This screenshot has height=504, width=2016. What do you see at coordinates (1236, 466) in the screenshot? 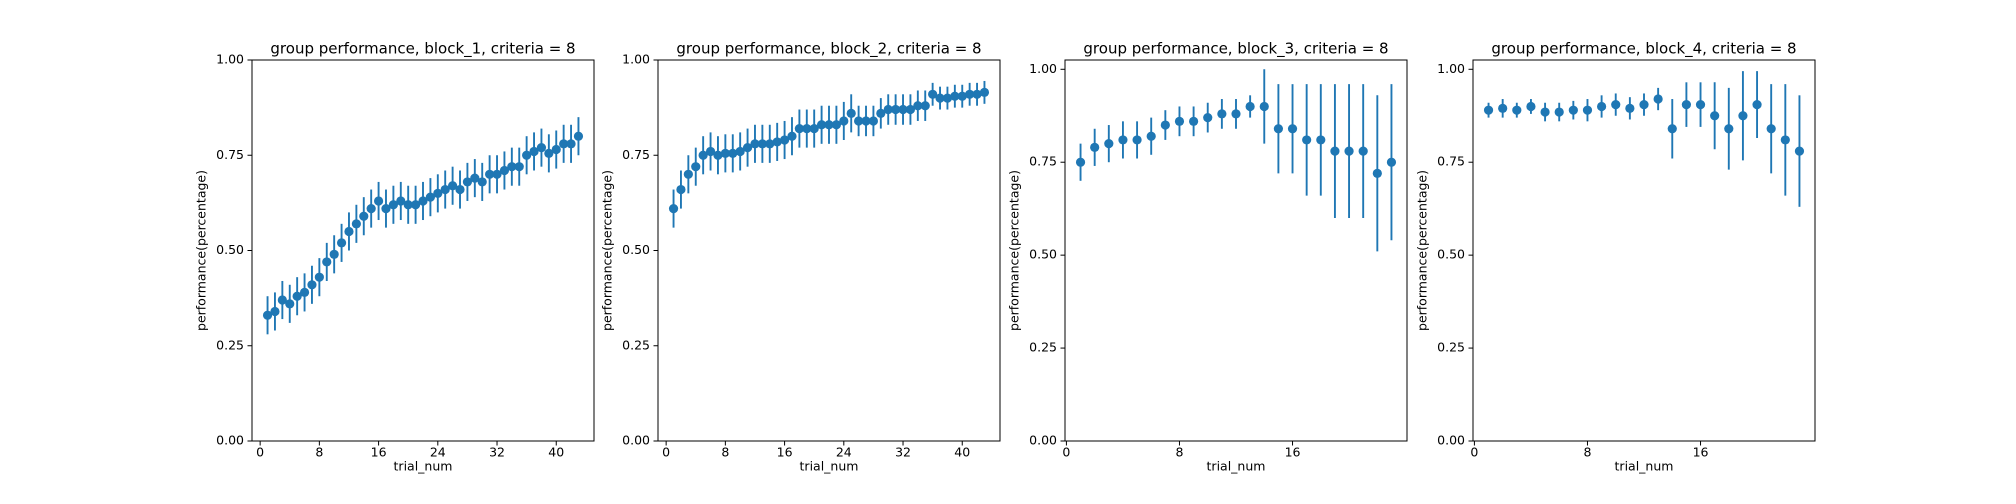
I see `x-axis-label: trial_num` at bounding box center [1236, 466].